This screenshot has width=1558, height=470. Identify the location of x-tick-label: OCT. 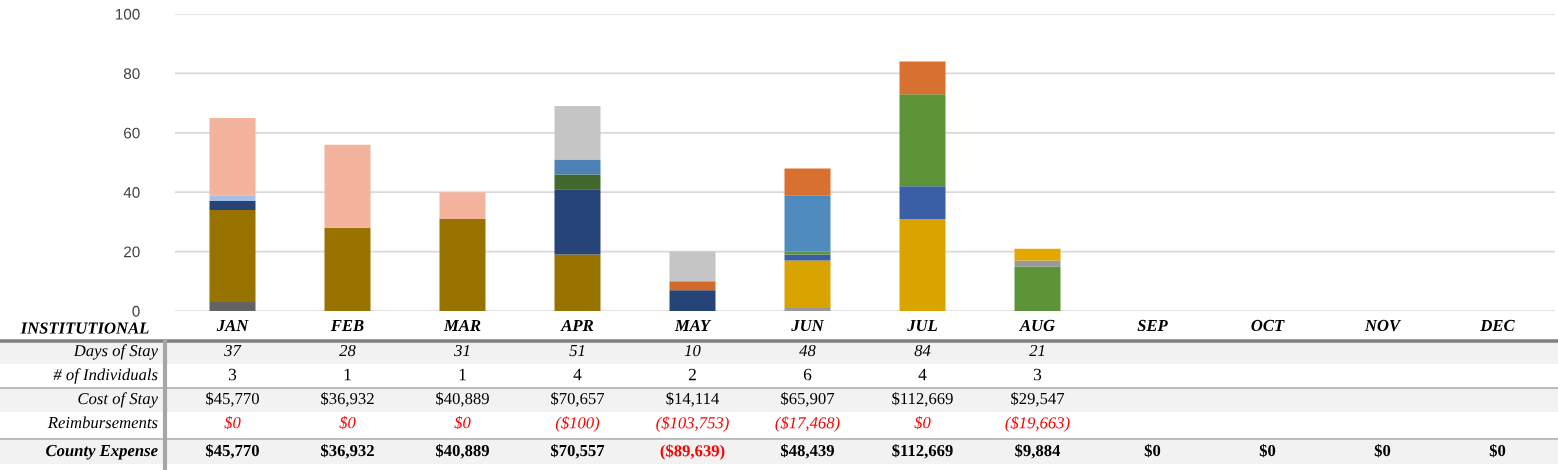
(1268, 325).